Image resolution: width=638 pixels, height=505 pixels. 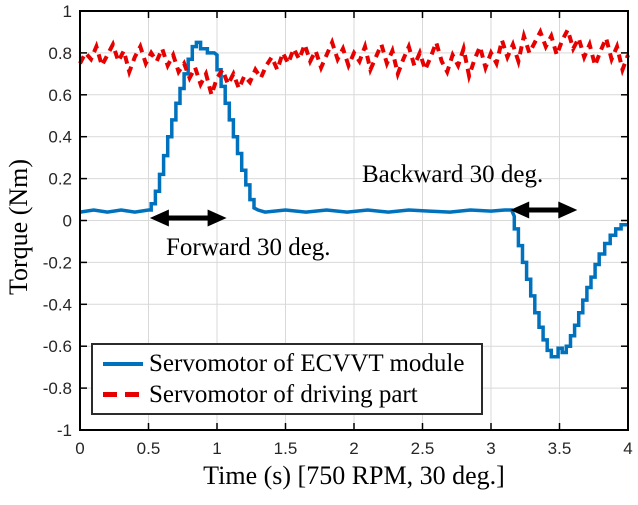 I want to click on x-tick-label: 4, so click(x=627, y=448).